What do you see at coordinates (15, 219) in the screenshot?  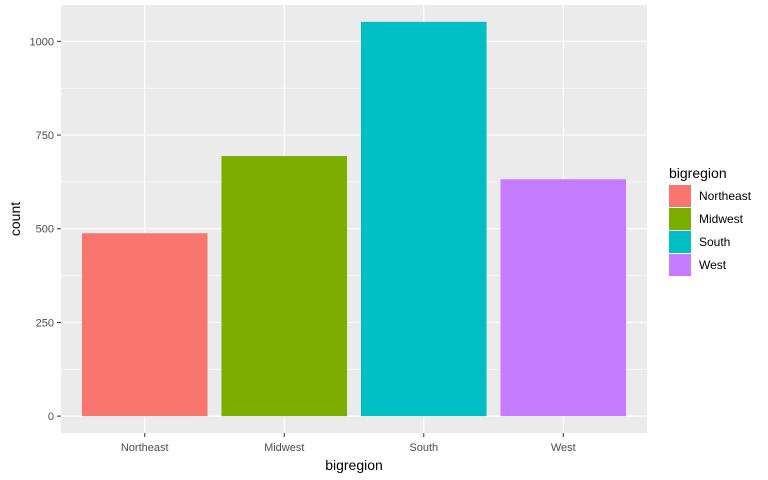 I see `y-axis-title: count` at bounding box center [15, 219].